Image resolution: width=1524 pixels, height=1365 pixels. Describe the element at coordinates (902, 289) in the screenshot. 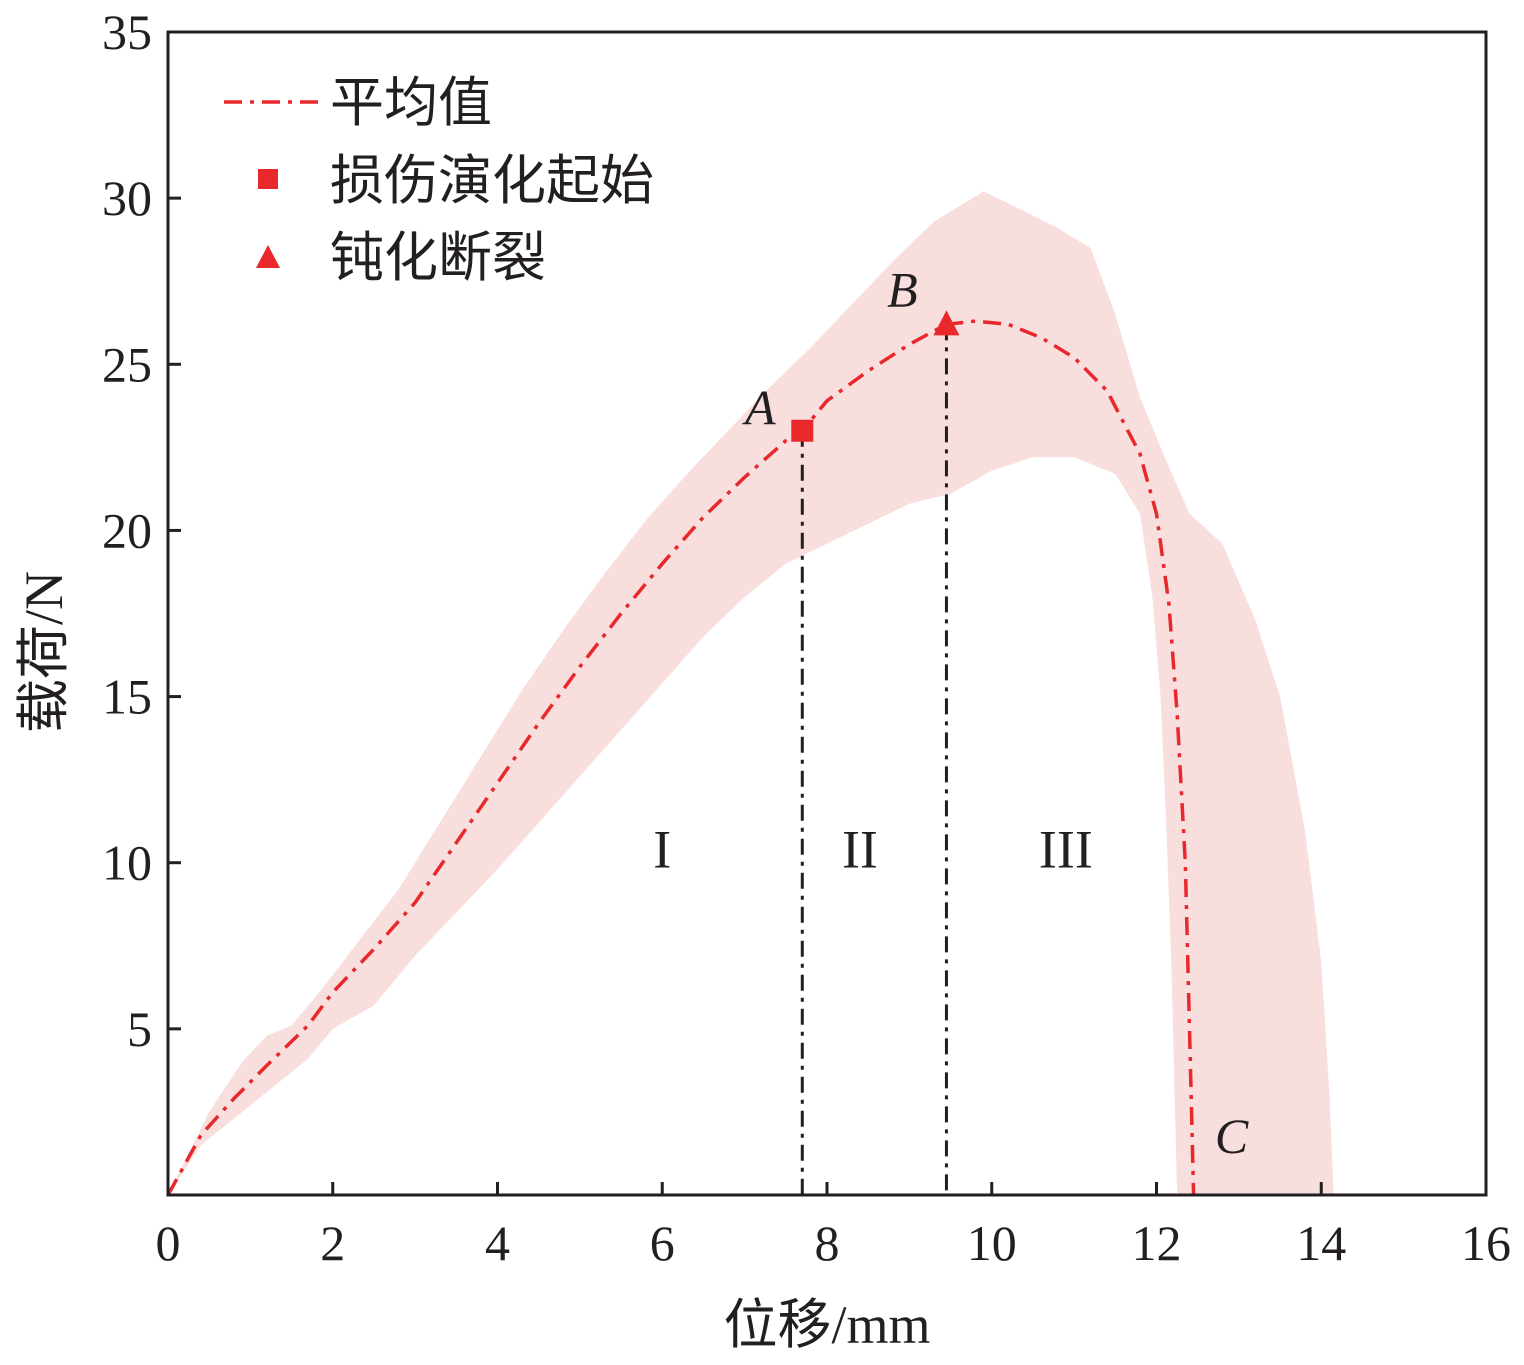

I see `point-label-B: B` at that location.